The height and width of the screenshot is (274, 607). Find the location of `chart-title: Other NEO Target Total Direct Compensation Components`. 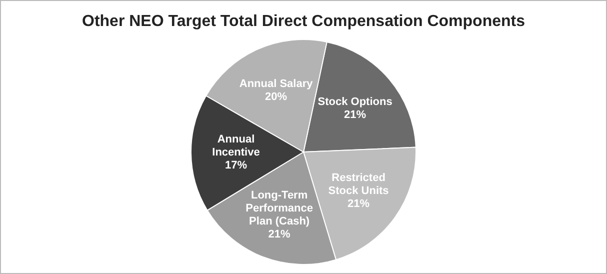

chart-title: Other NEO Target Total Direct Compensation Components is located at coordinates (303, 22).